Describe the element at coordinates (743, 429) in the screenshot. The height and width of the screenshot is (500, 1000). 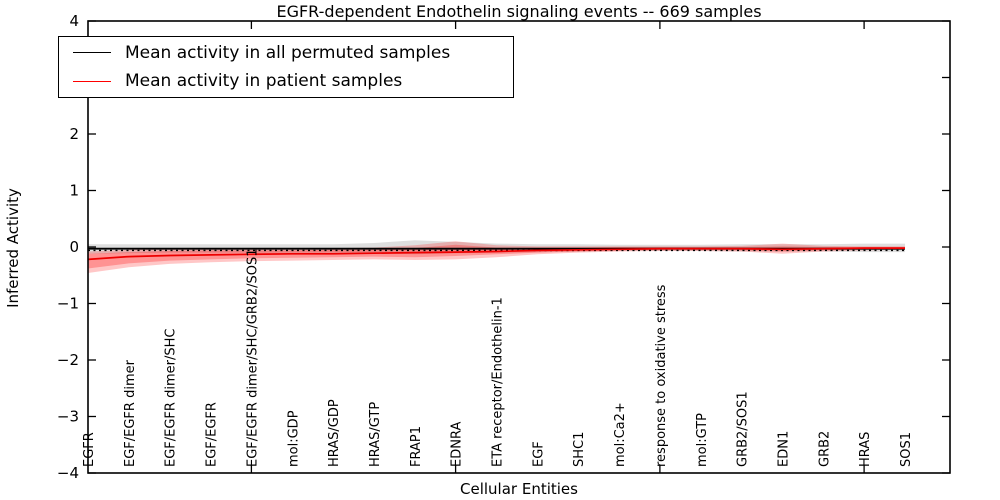
I see `x-category-label: GRB2/SOS1` at that location.